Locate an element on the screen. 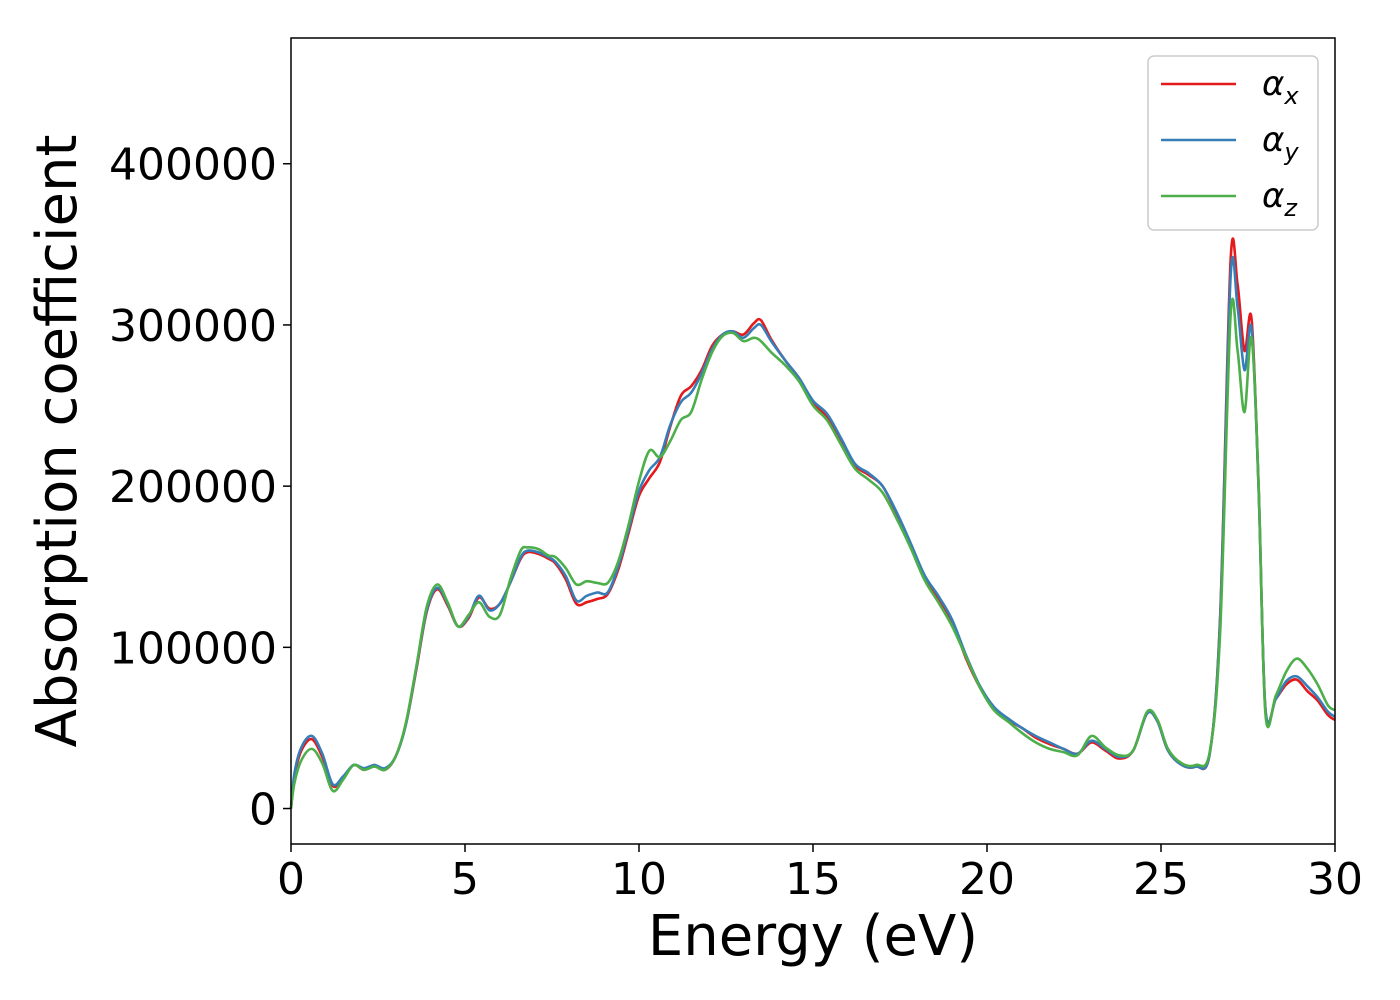  x-tick-label: 30 is located at coordinates (1335, 879).